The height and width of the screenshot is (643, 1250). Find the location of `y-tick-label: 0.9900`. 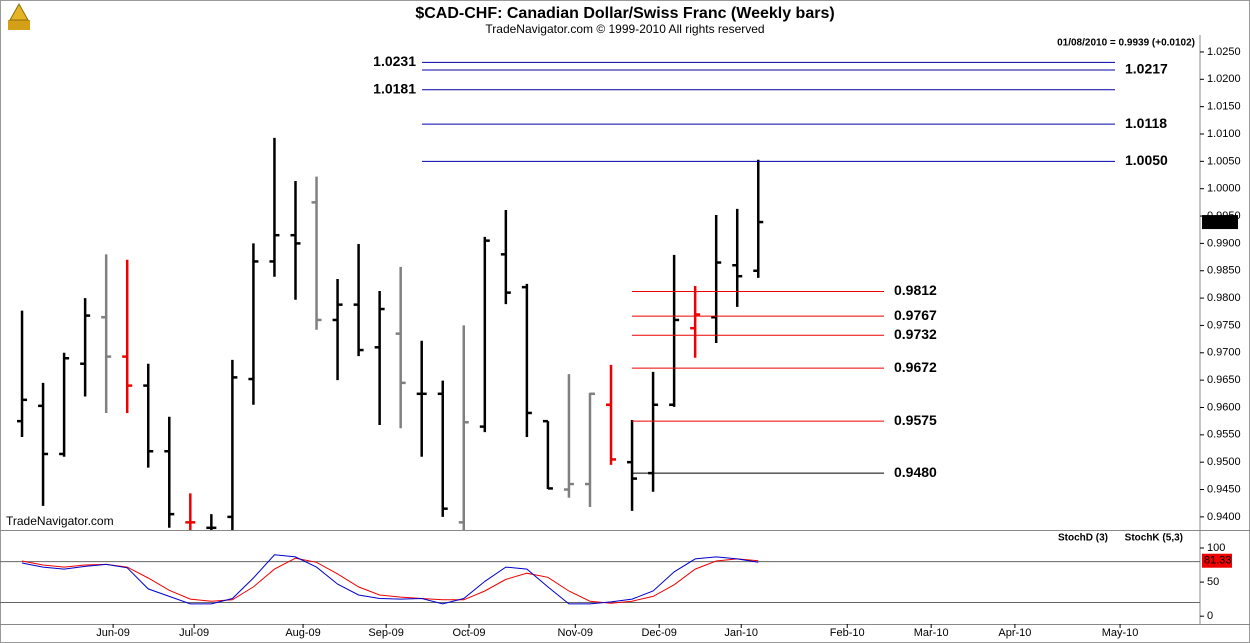

y-tick-label: 0.9900 is located at coordinates (1224, 243).